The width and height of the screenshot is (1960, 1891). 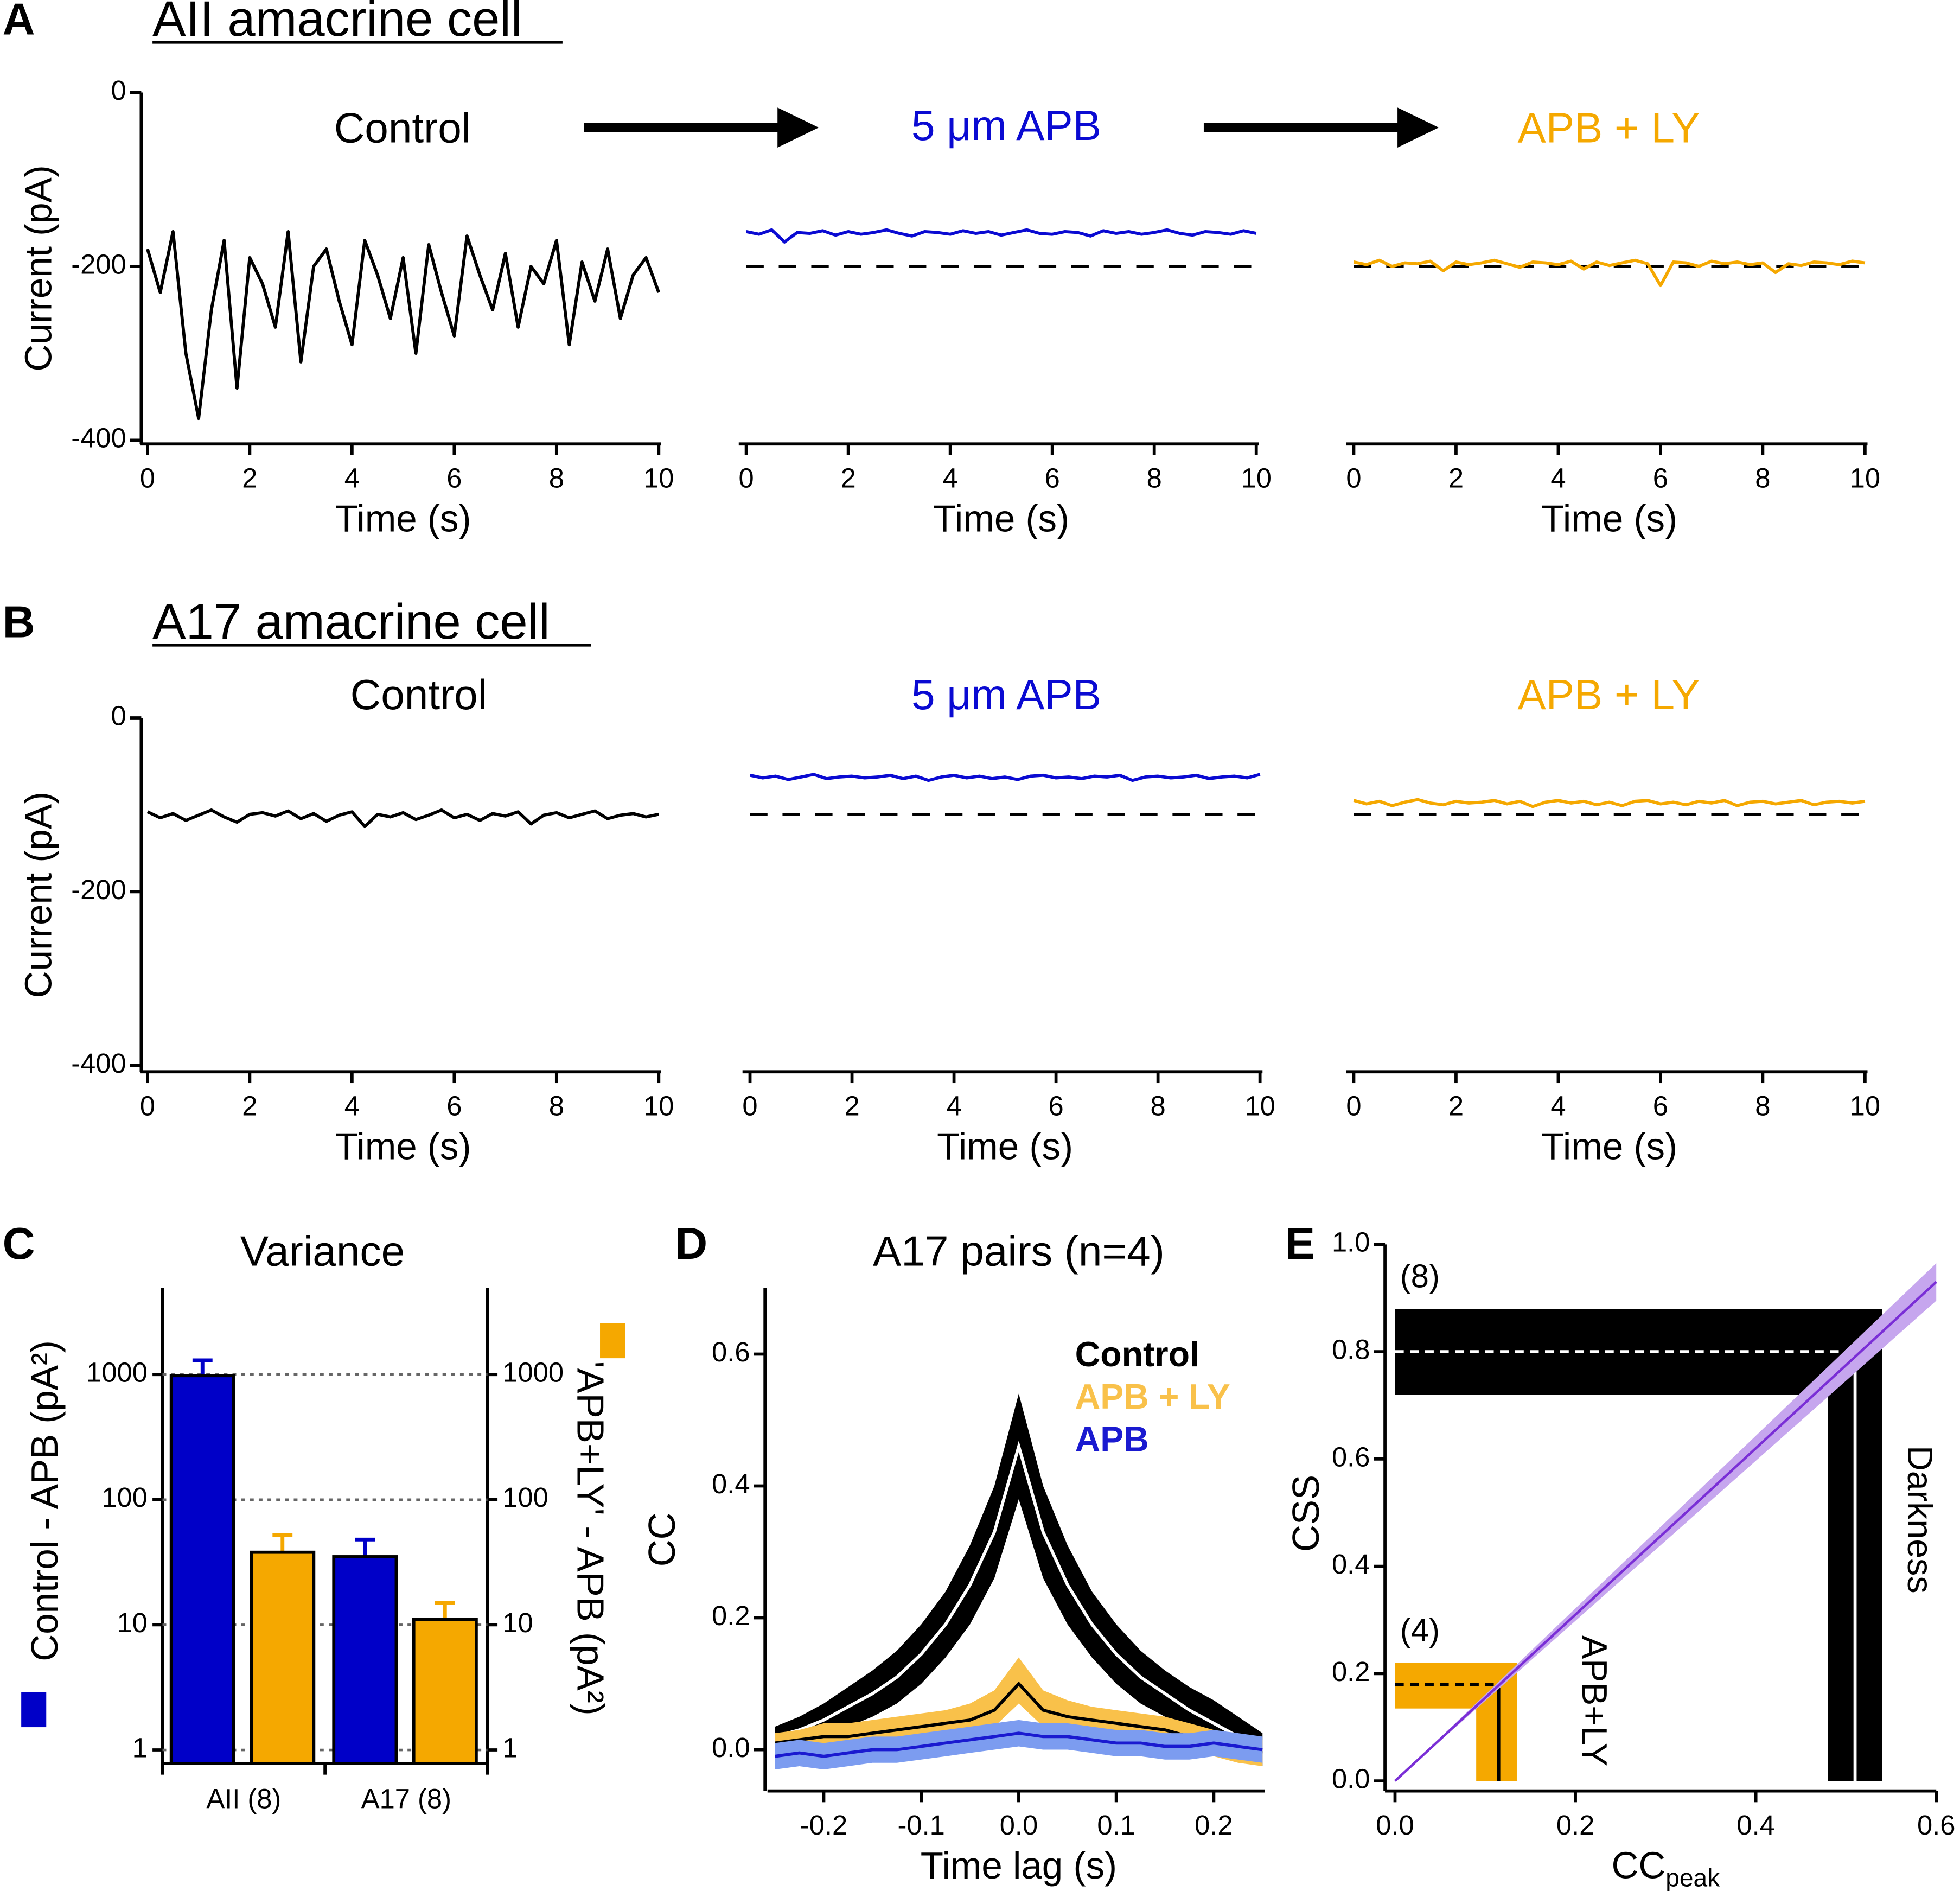 What do you see at coordinates (1019, 1251) in the screenshot?
I see `chart-title: A17 pairs (n=4)` at bounding box center [1019, 1251].